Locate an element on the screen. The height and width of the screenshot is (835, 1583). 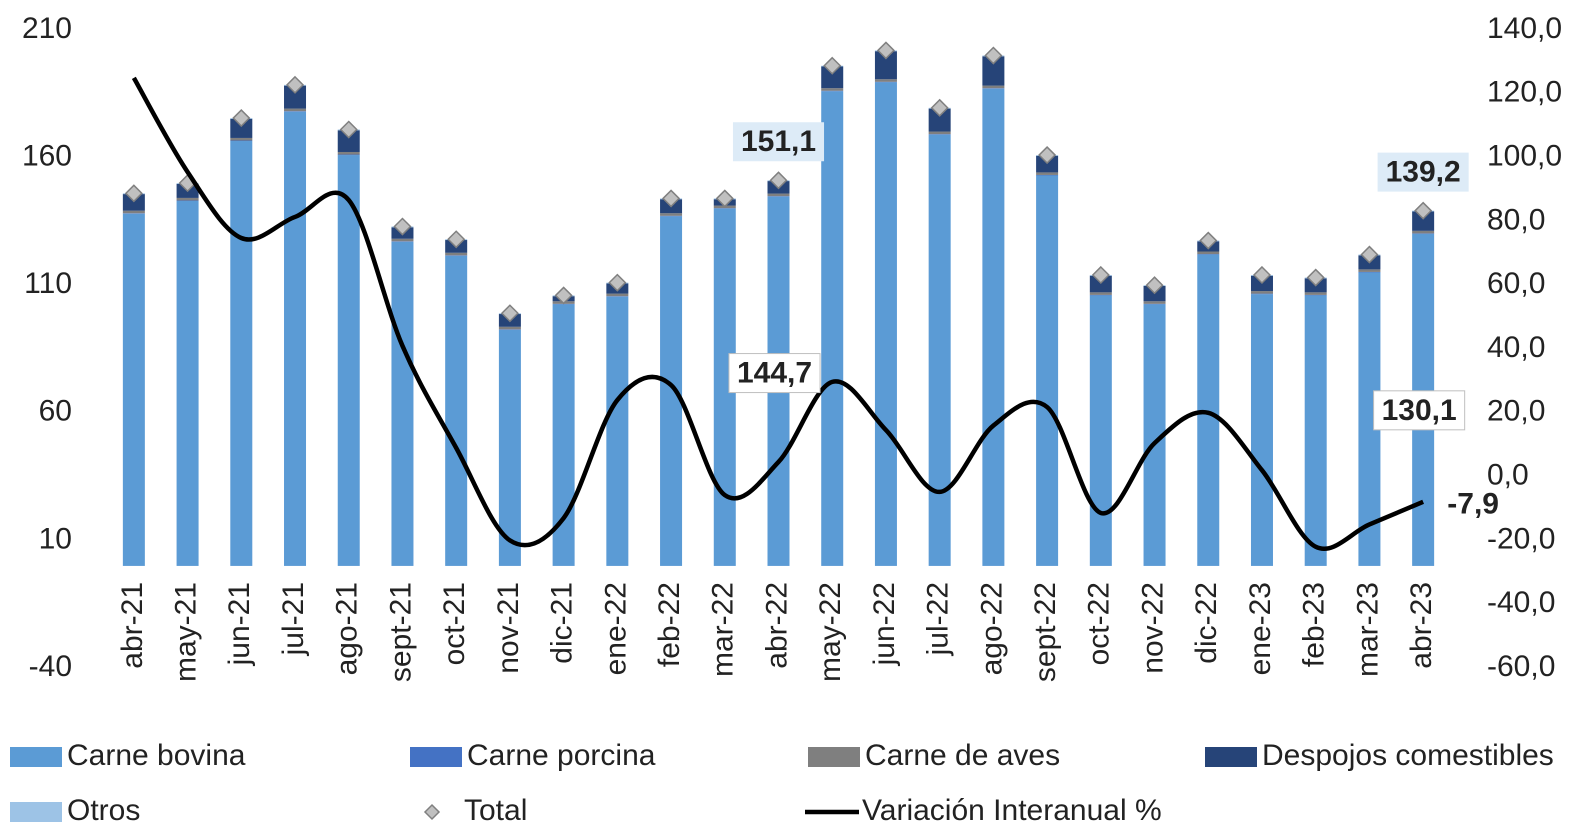
y2-tick-label: 140,0 is located at coordinates (1524, 28).